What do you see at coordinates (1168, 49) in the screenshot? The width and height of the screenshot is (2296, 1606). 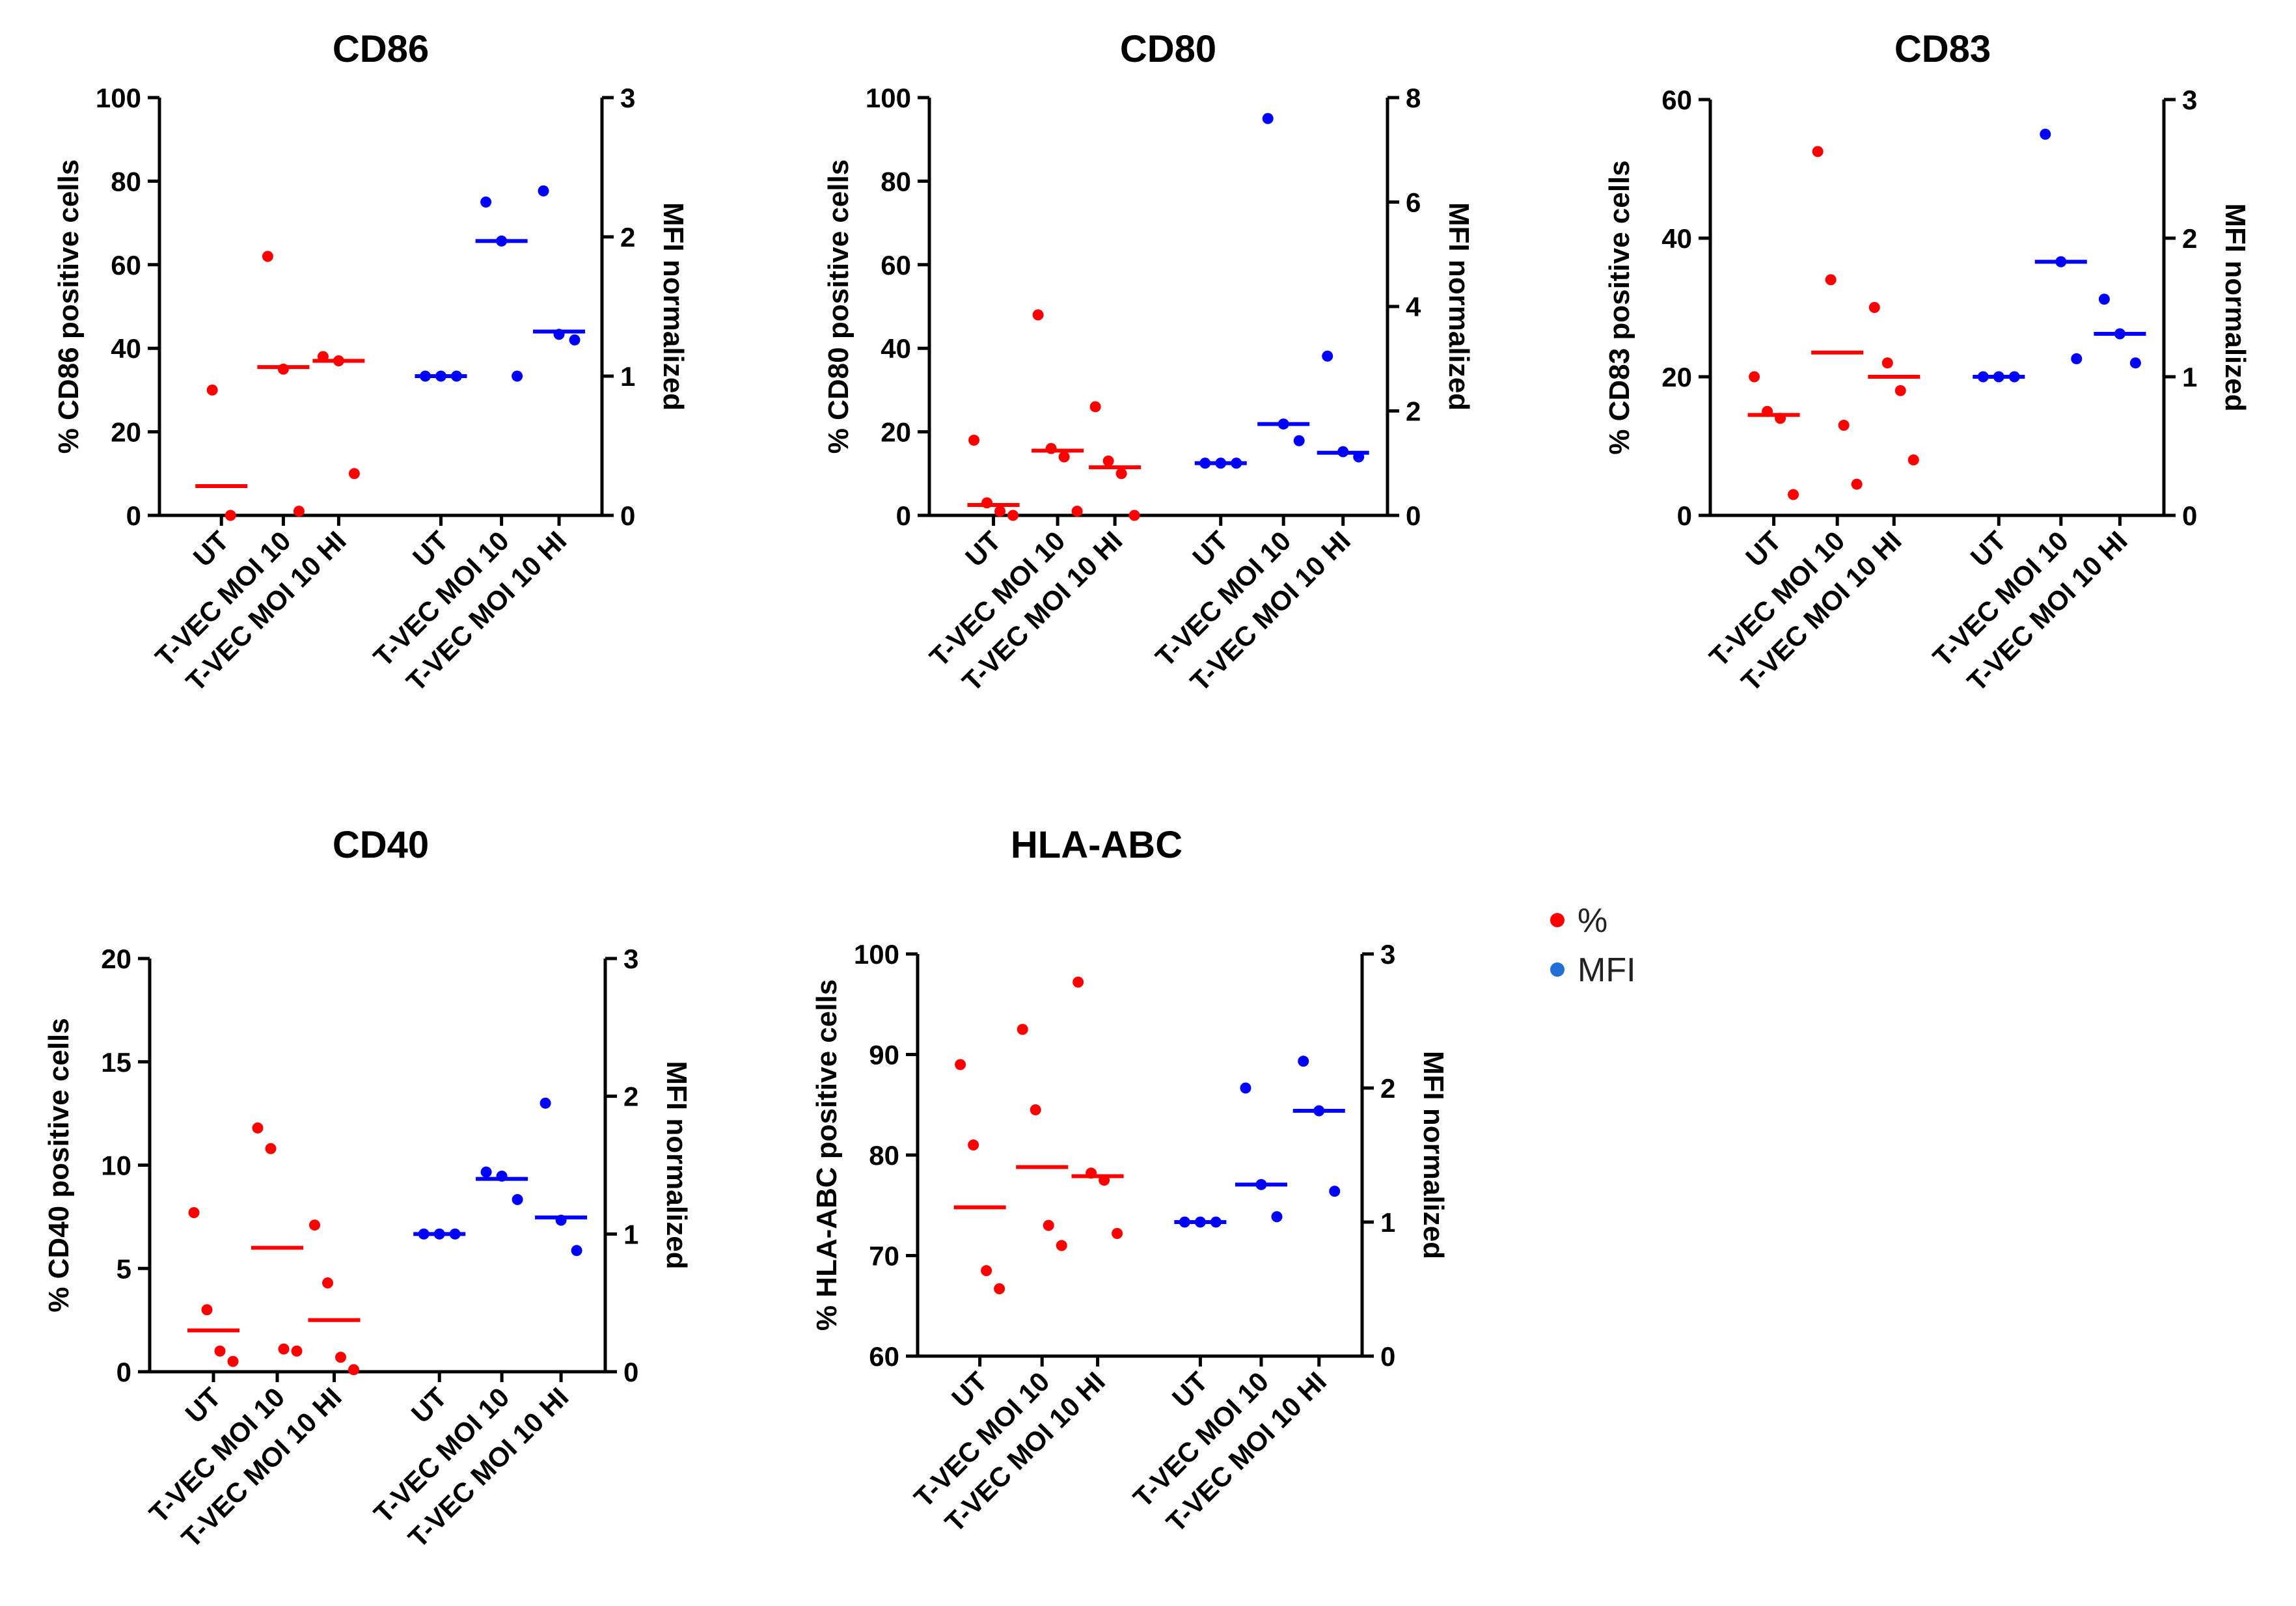 I see `panel-title: CD80` at bounding box center [1168, 49].